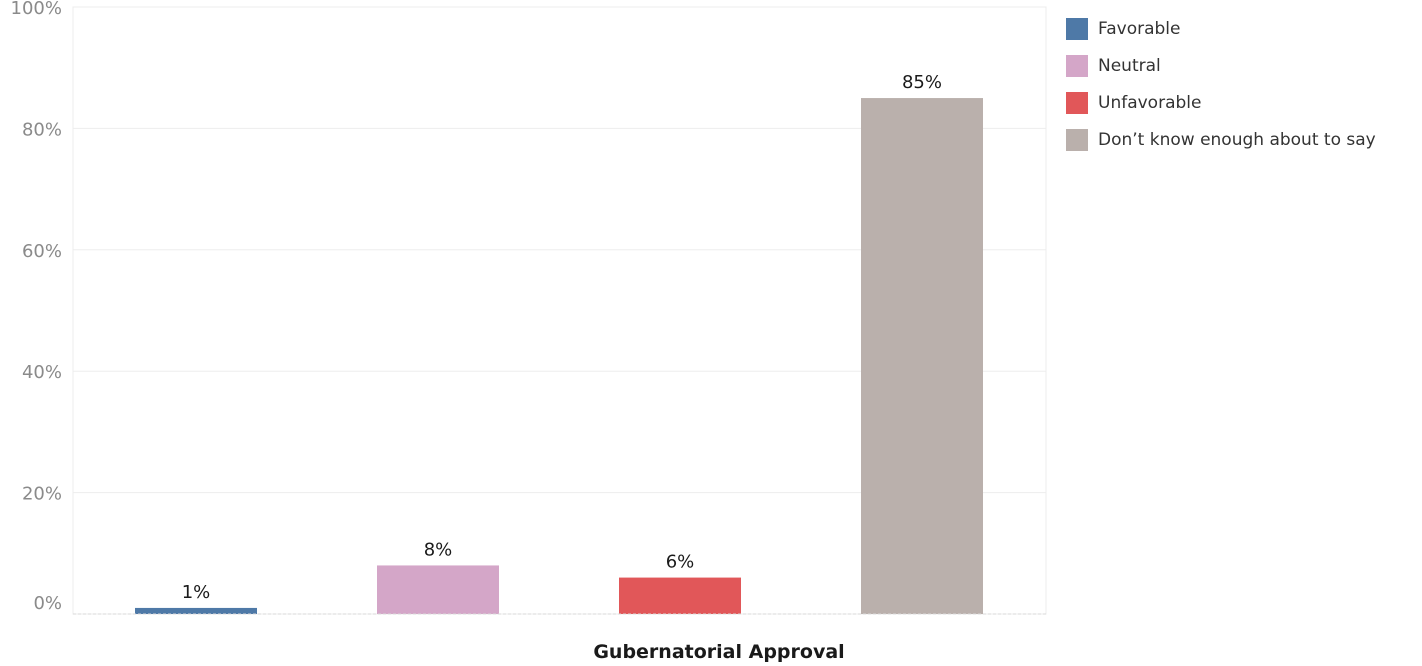 The width and height of the screenshot is (1422, 666). What do you see at coordinates (196, 592) in the screenshot?
I see `data-label: 1%` at bounding box center [196, 592].